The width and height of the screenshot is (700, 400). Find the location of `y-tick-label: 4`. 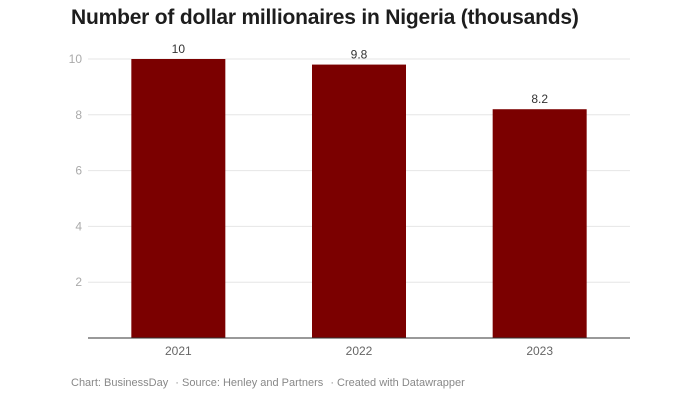

y-tick-label: 4 is located at coordinates (78, 226).